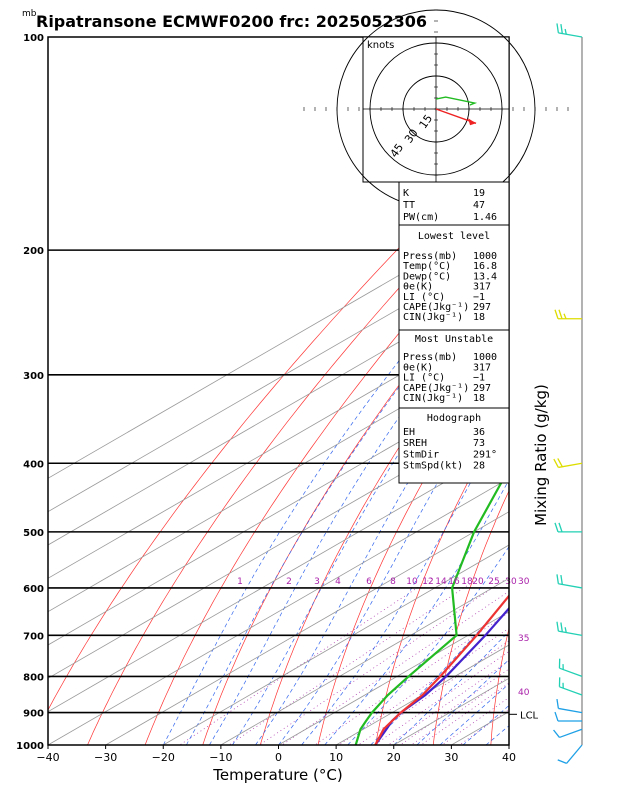 Image resolution: width=618 pixels, height=800 pixels. What do you see at coordinates (524, 693) in the screenshot?
I see `theta-e-label: 40` at bounding box center [524, 693].